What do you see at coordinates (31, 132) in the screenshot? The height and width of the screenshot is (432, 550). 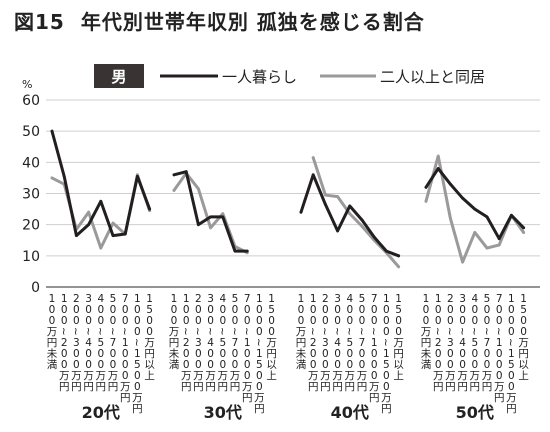 I see `y-tick-label: 50` at bounding box center [31, 132].